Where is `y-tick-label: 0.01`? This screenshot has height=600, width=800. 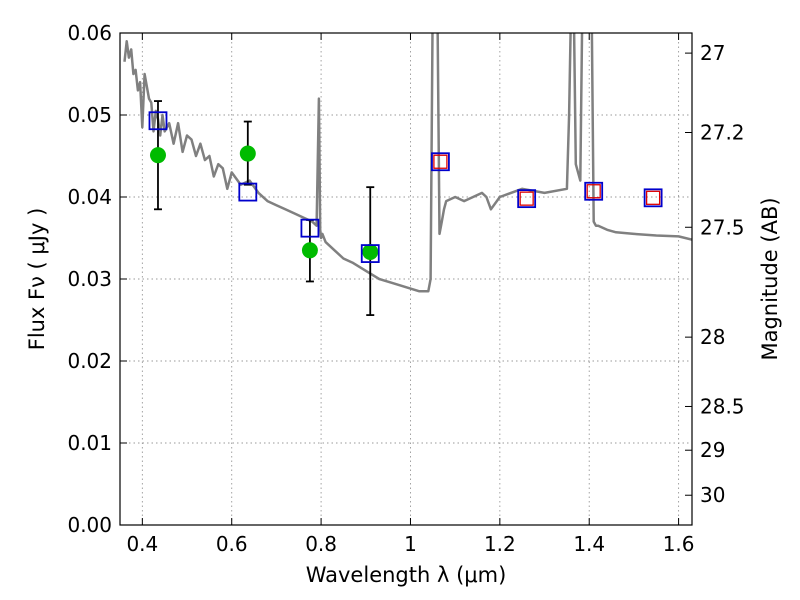
y-tick-label: 0.01 is located at coordinates (89, 443).